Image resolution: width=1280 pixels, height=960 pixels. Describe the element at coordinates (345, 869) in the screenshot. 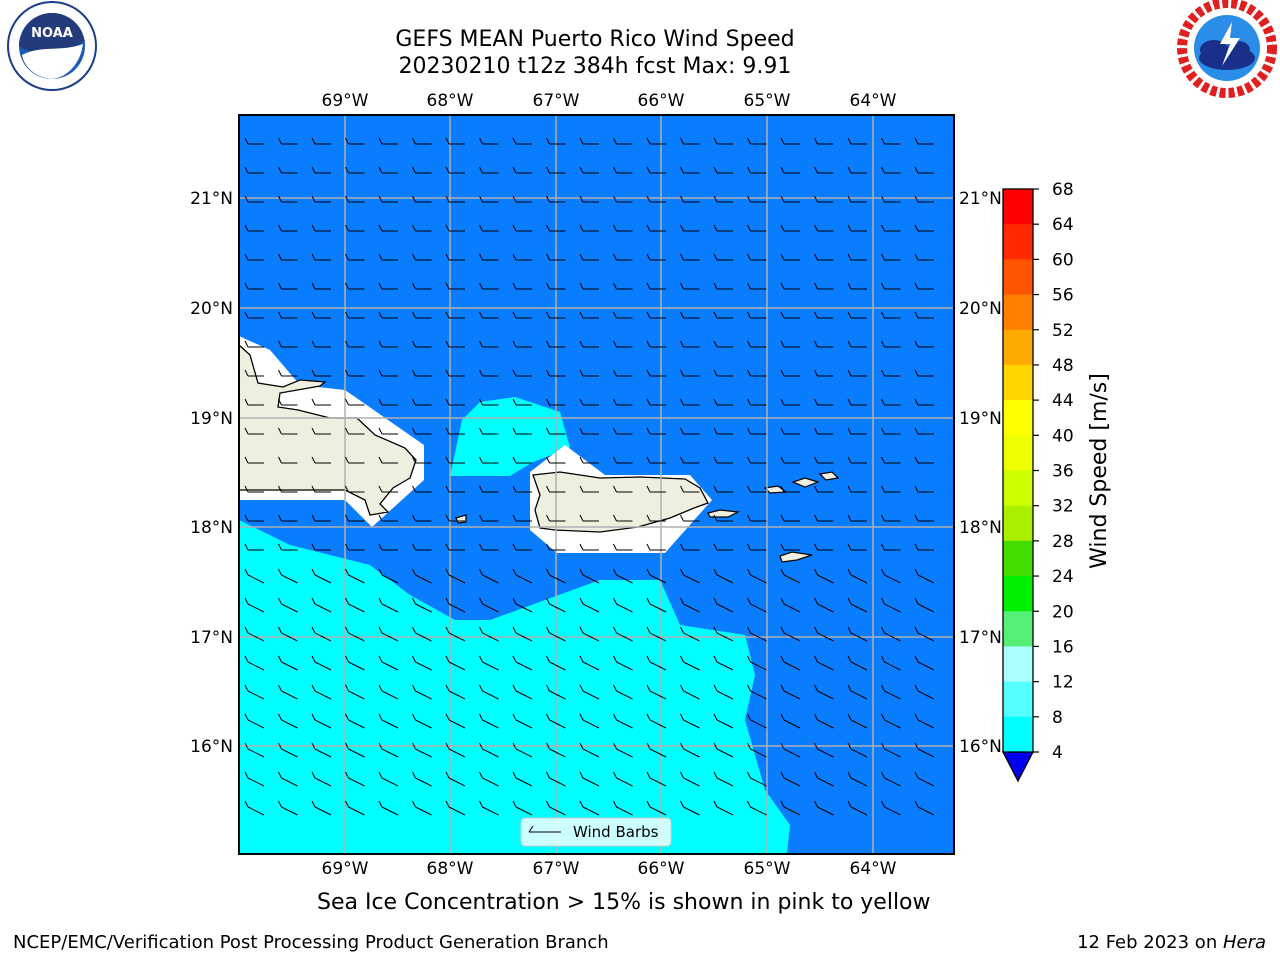

I see `lon-label: 69°W` at that location.